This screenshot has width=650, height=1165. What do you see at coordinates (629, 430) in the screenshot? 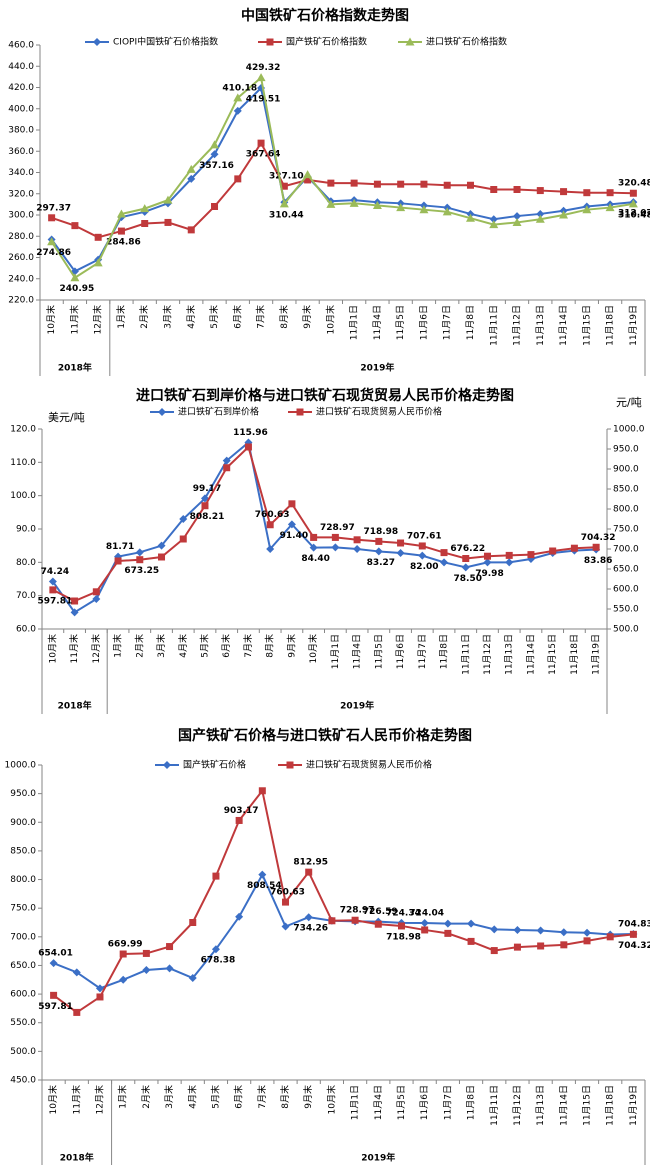
I see `y2-tick-label: 1000.0` at bounding box center [629, 430].